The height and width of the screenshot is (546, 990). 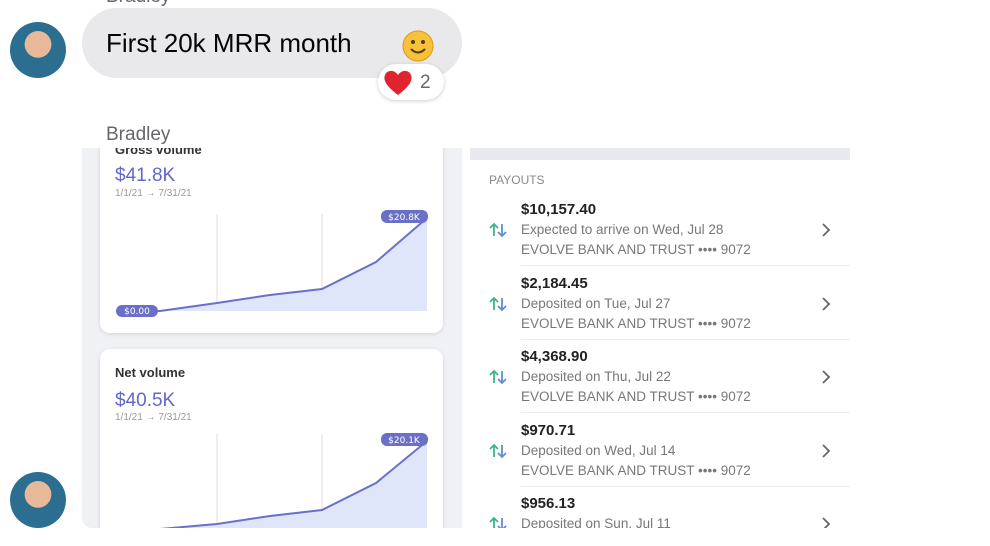 What do you see at coordinates (596, 522) in the screenshot?
I see `payout-status: Deposited on Sun, Jul 11` at bounding box center [596, 522].